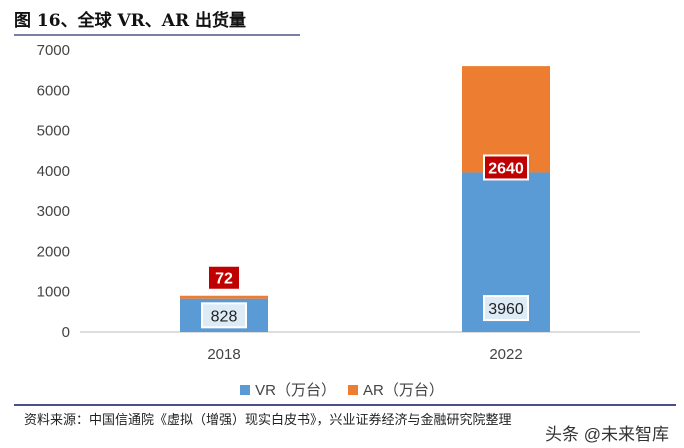  I want to click on source-rule, so click(345, 405).